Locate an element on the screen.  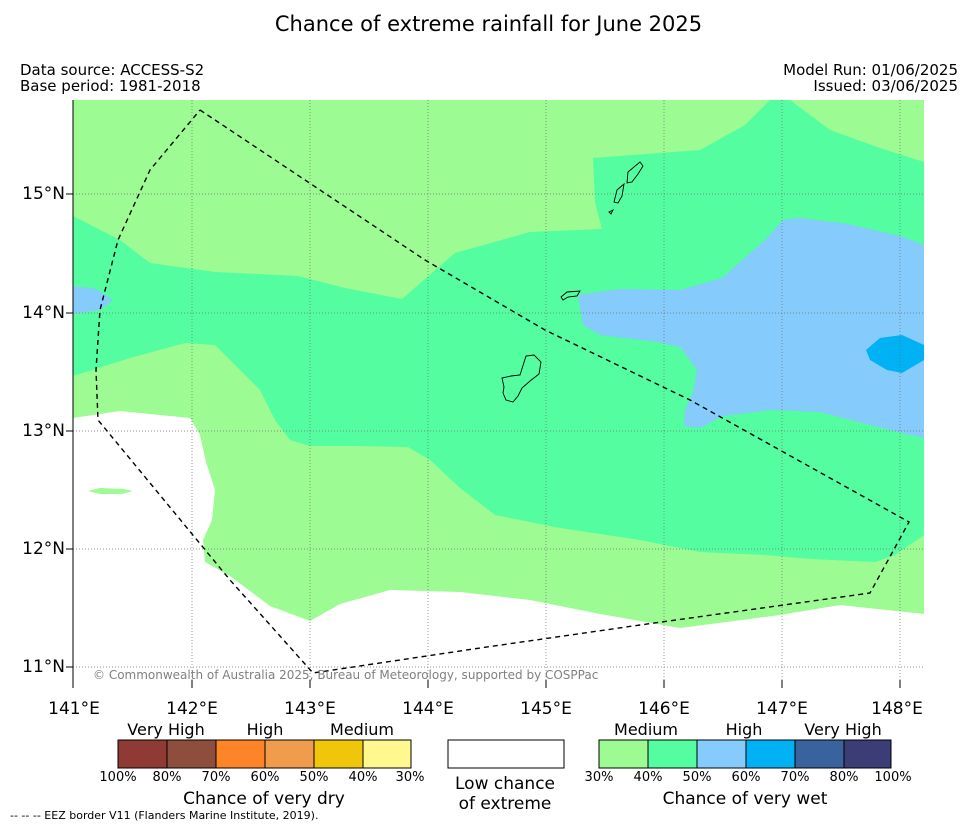
lon-label-143e: 143°E is located at coordinates (310, 709).